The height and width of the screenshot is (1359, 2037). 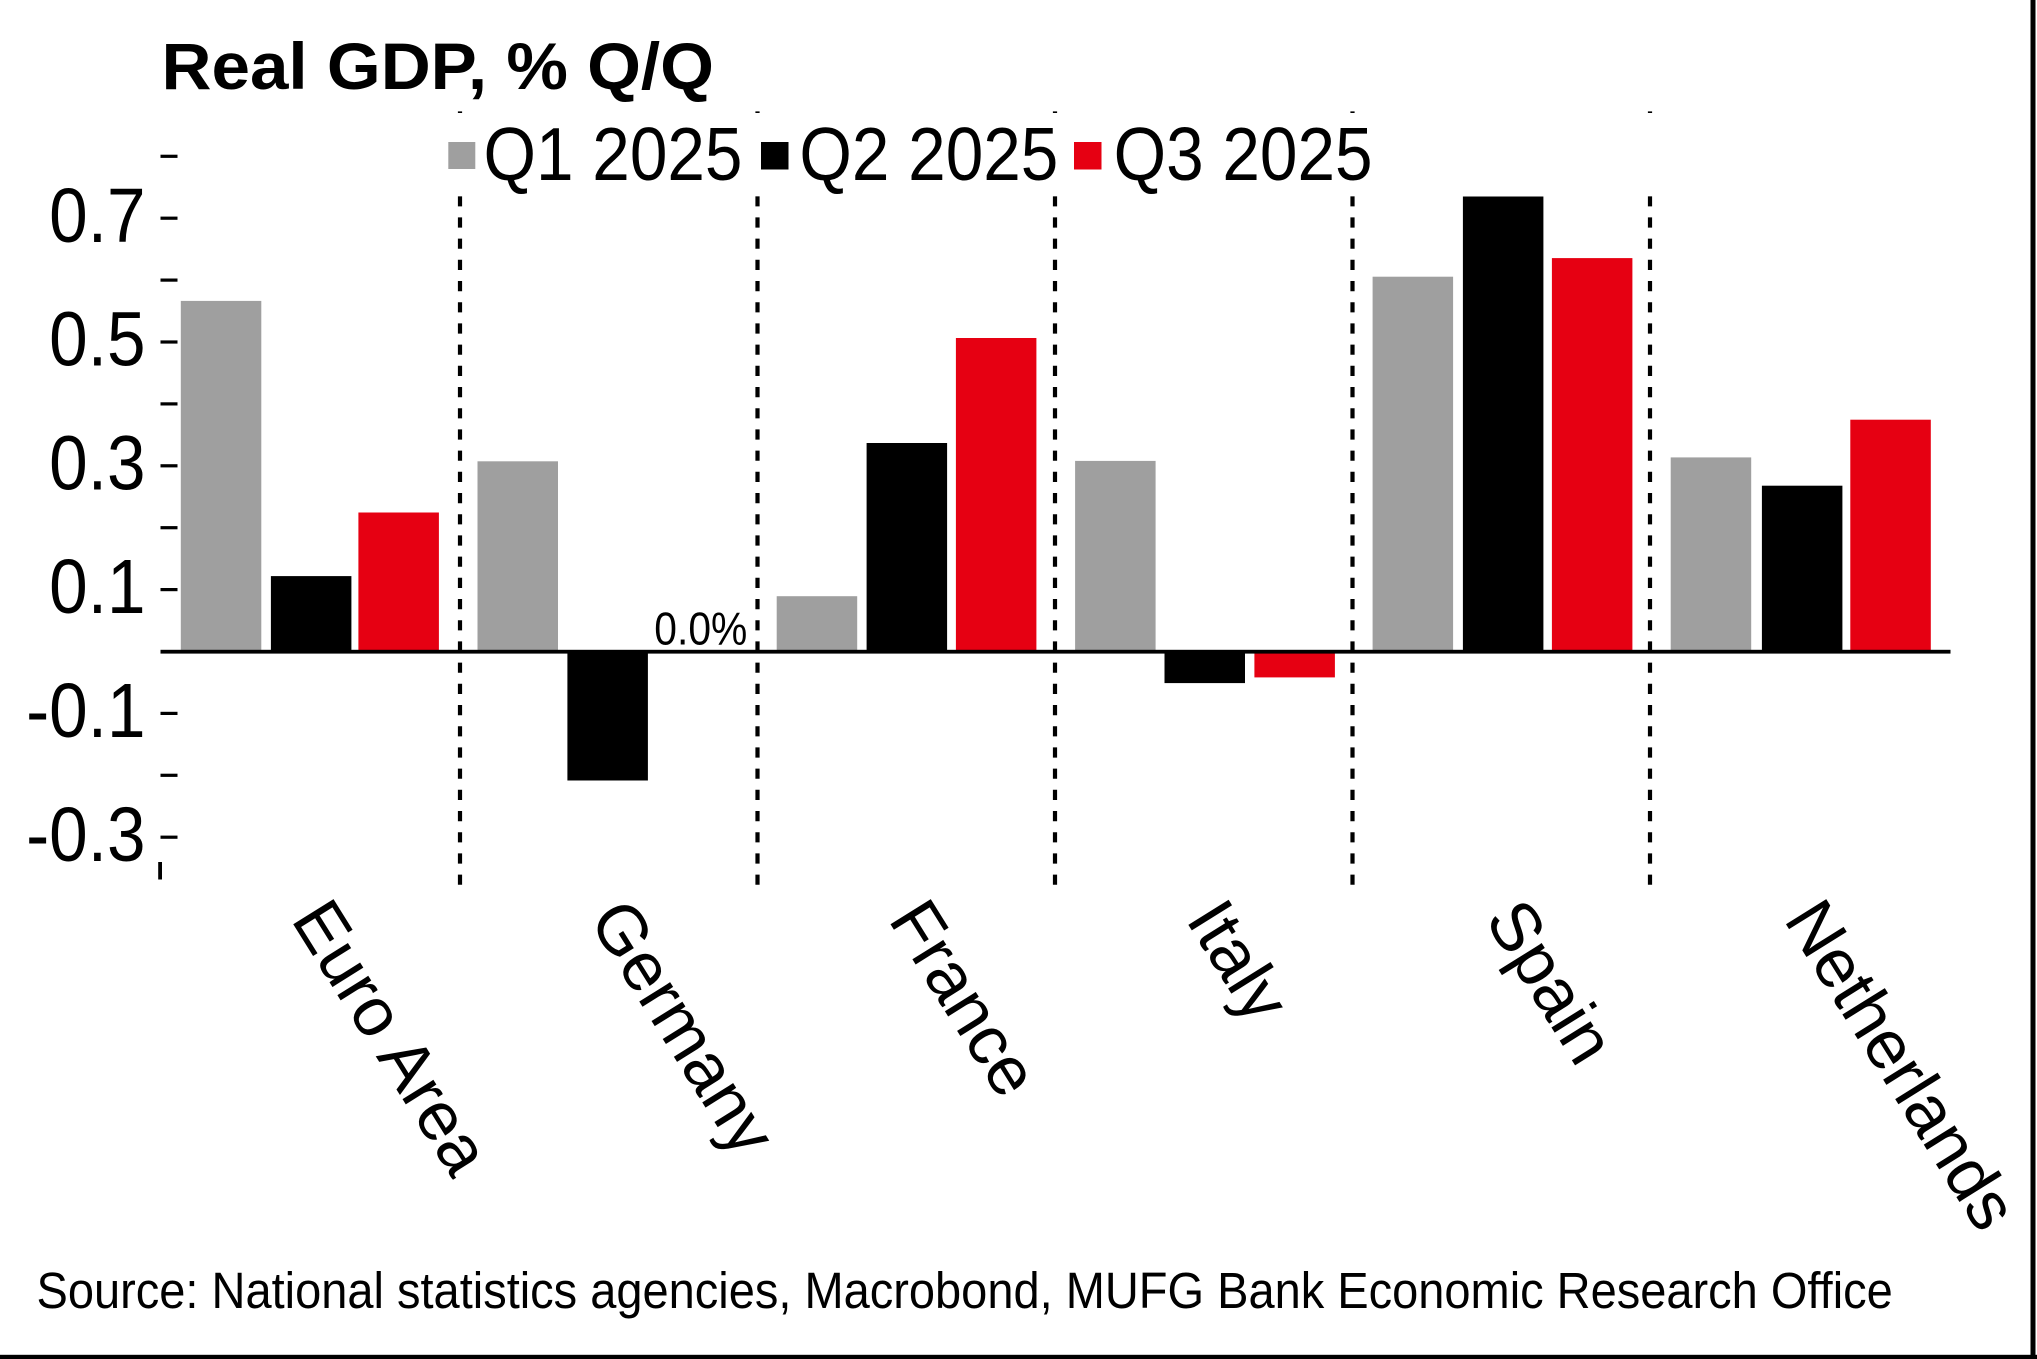 What do you see at coordinates (438, 67) in the screenshot?
I see `svg-text: Real GDP, % Q/Q` at bounding box center [438, 67].